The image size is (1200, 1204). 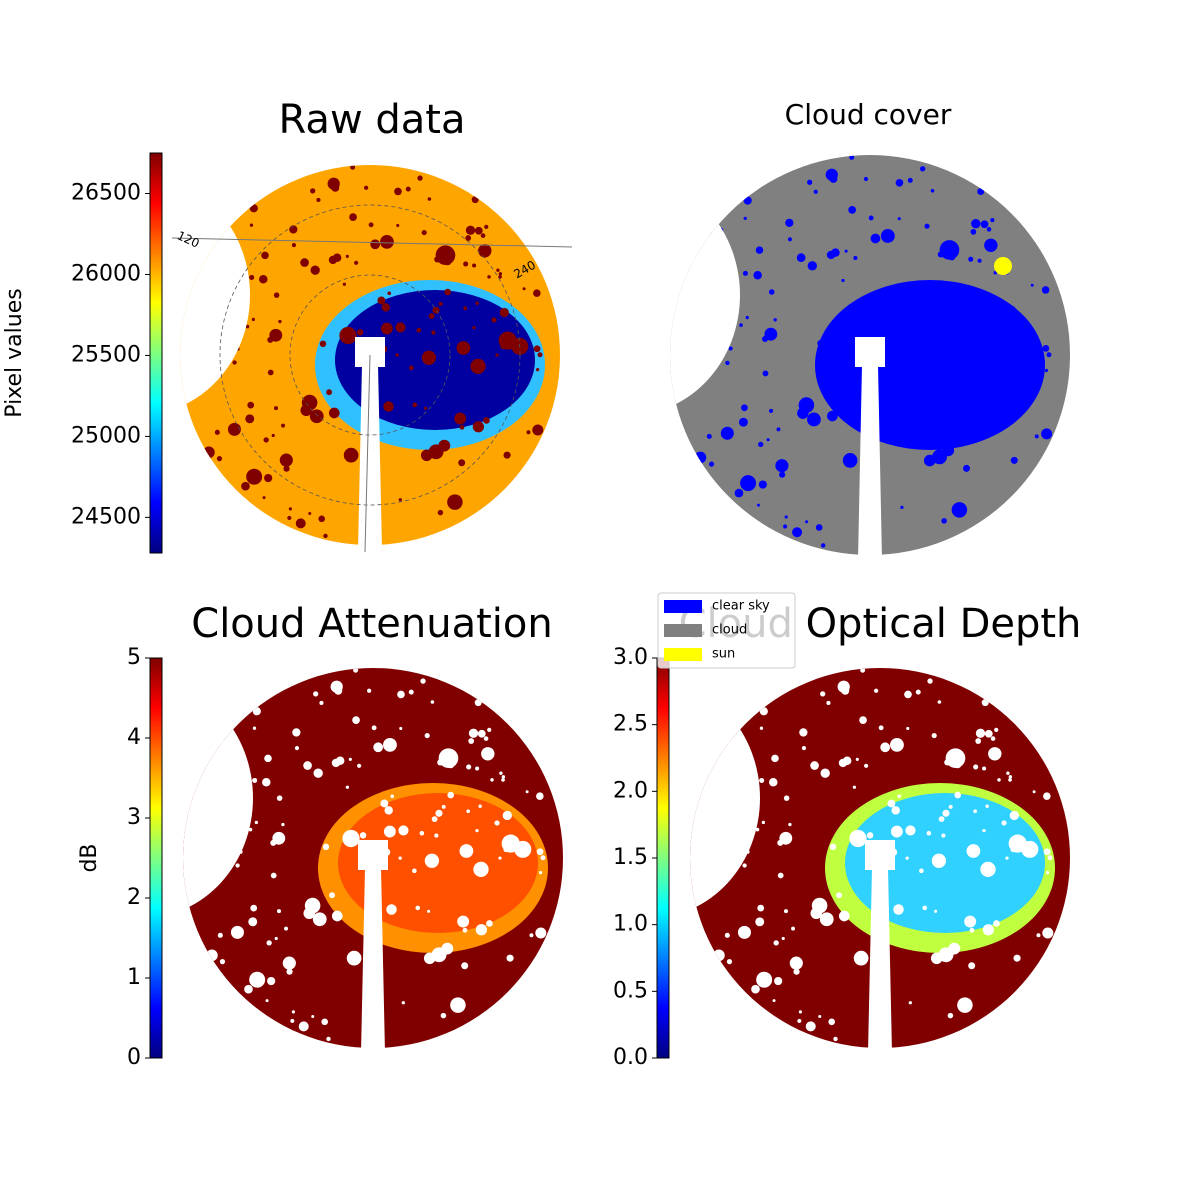 I want to click on colorbar-tick-label: 0, so click(x=134, y=1057).